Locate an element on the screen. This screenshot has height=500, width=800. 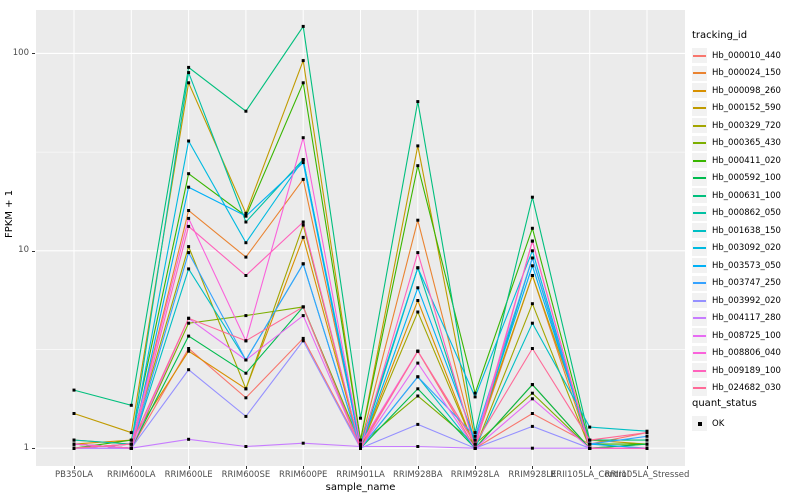
legend-item: Hb_003092_020 is located at coordinates (745, 249).